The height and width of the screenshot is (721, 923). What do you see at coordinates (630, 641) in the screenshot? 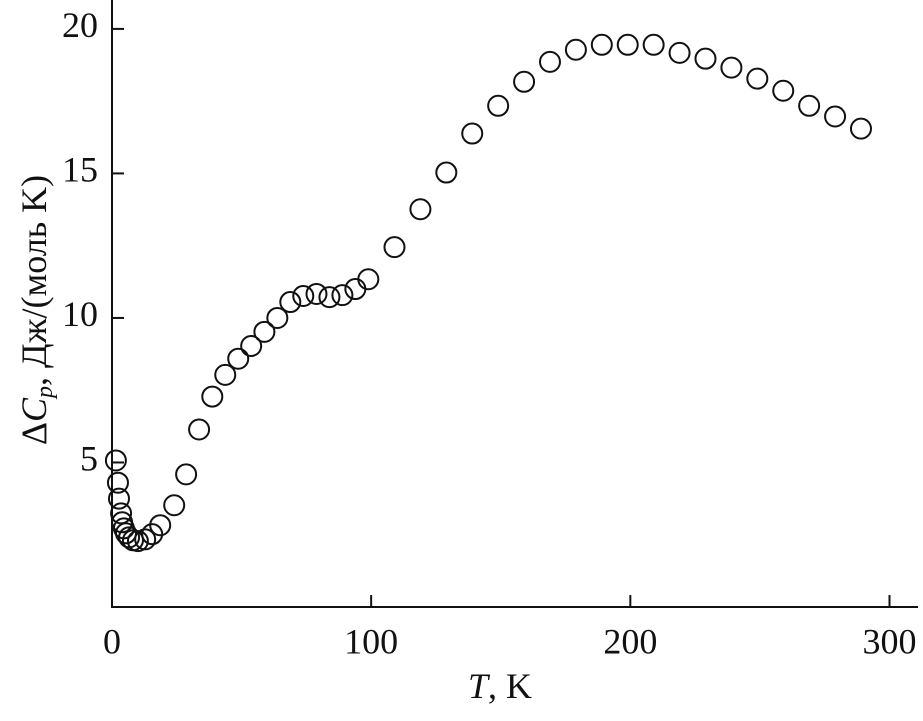
I see `x-tick-label: 200` at bounding box center [630, 641].